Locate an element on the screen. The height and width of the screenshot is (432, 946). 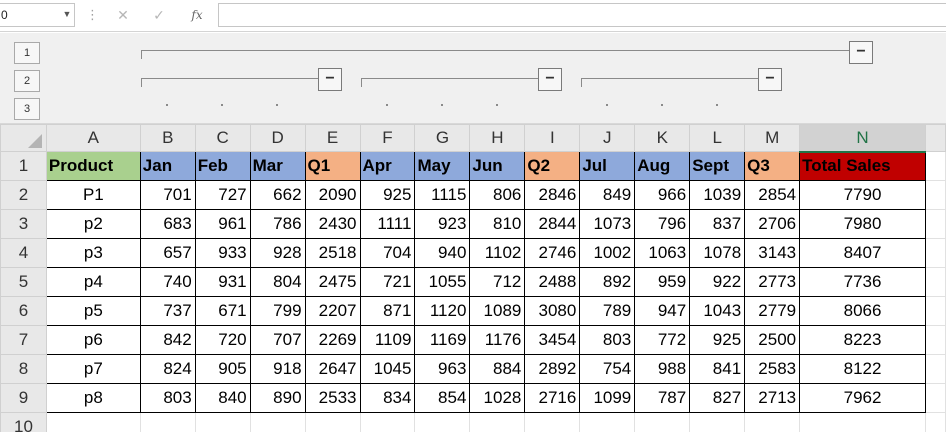
cancel-icon: ✕ is located at coordinates (123, 15).